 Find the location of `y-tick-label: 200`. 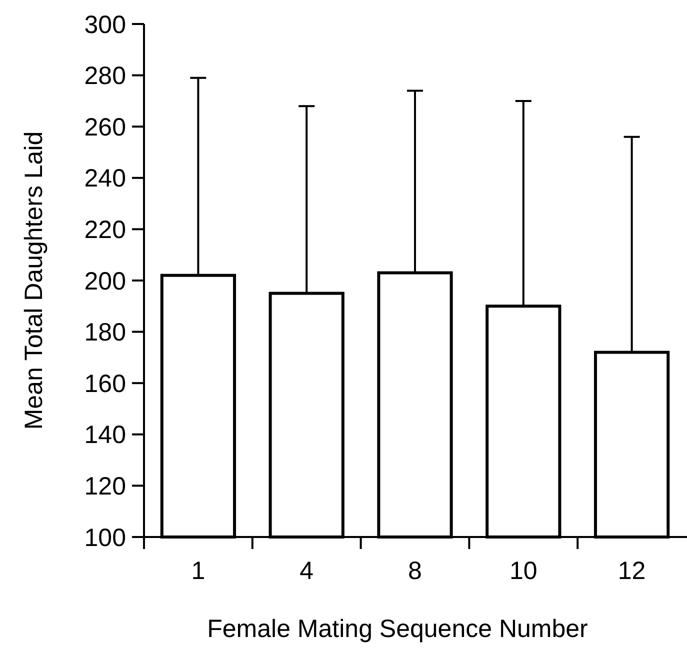

y-tick-label: 200 is located at coordinates (105, 281).